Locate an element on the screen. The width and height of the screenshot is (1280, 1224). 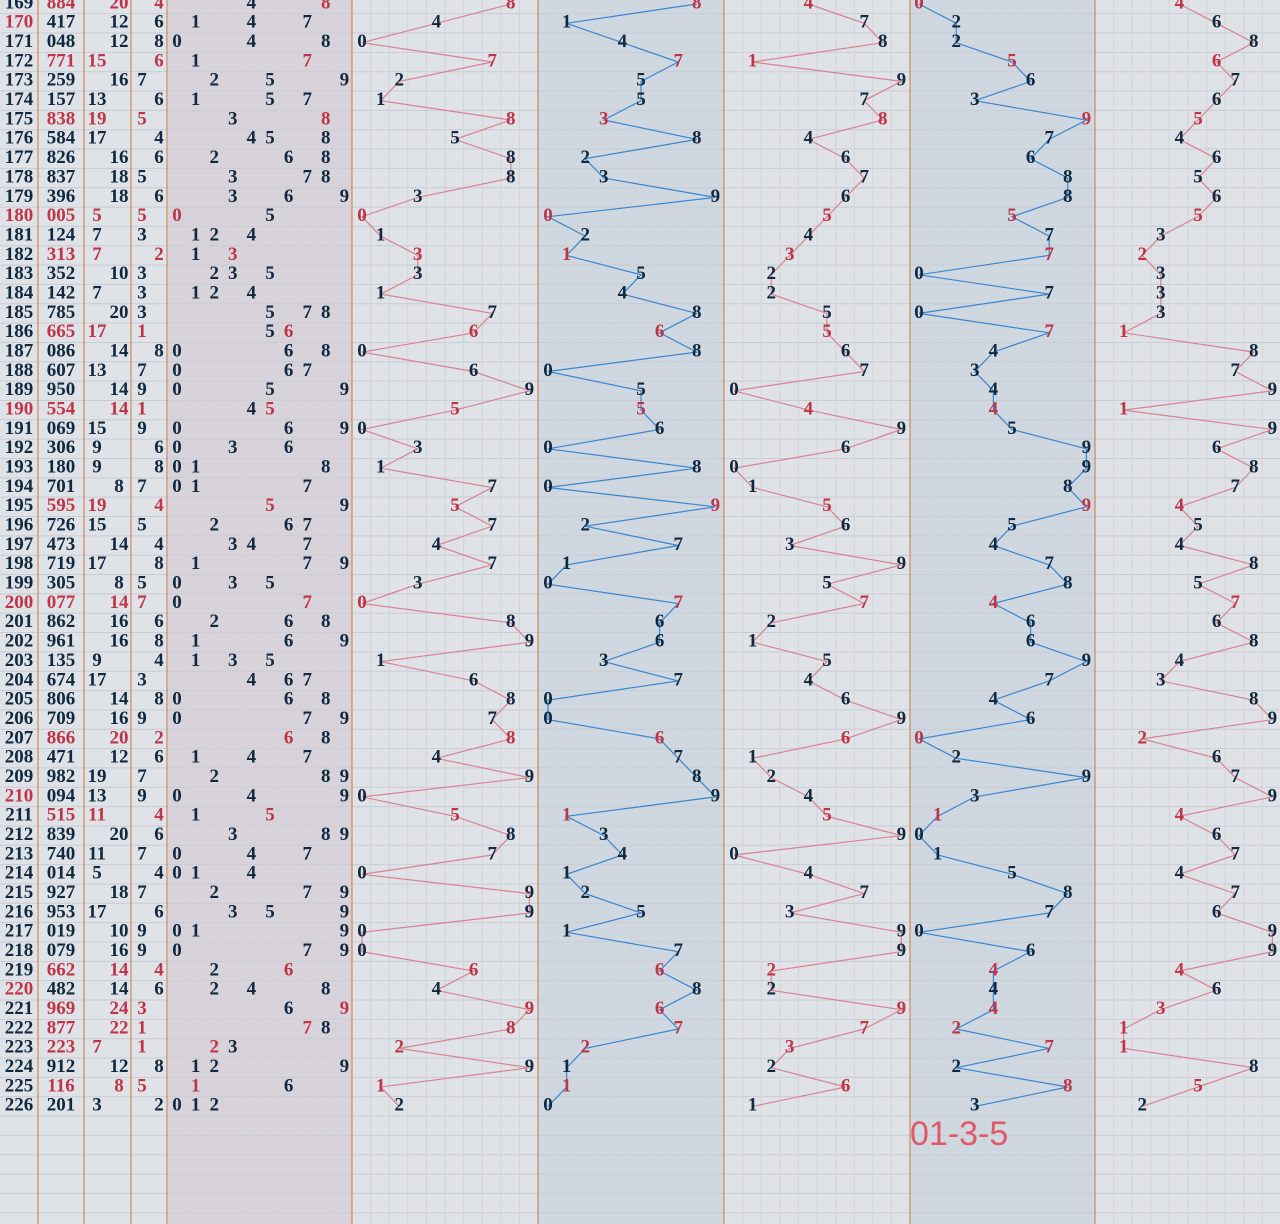
span: 9 is located at coordinates (142, 795).